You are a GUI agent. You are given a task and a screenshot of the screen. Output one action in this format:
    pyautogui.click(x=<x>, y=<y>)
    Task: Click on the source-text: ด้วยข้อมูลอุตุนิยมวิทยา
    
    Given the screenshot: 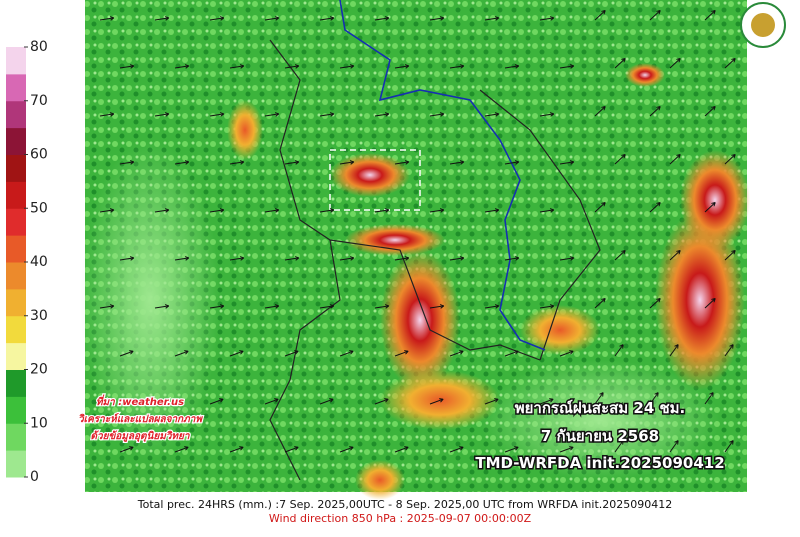 What is the action you would take?
    pyautogui.click(x=141, y=436)
    